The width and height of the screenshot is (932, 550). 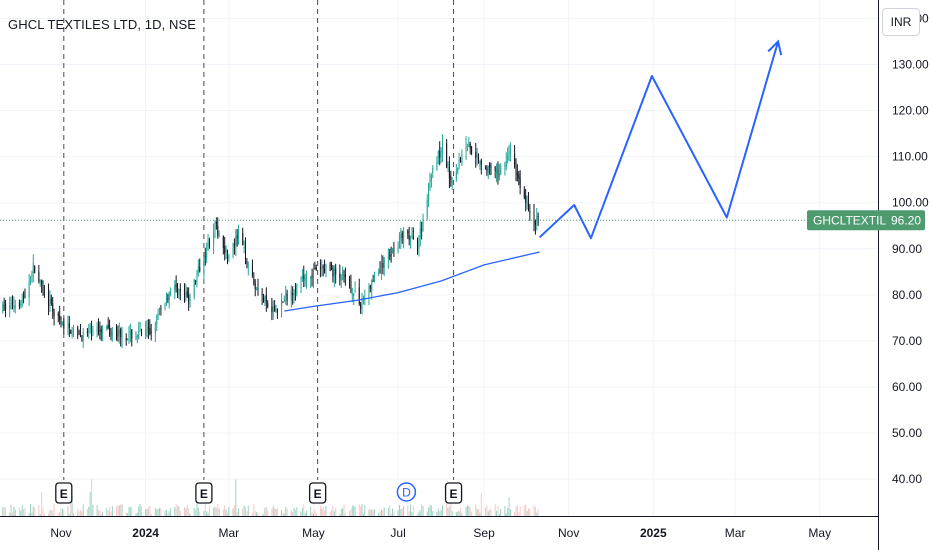 I want to click on price-tick-label: 80.00, so click(x=907, y=295).